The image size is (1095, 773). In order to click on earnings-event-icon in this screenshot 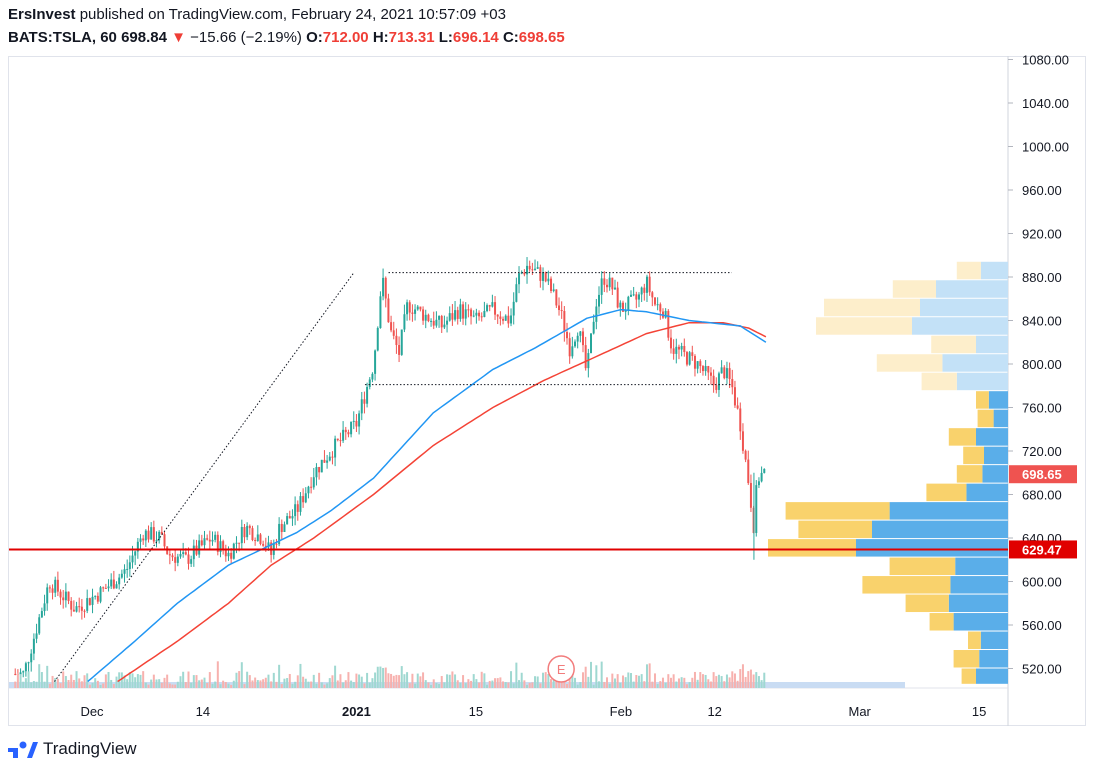, I will do `click(561, 669)`.